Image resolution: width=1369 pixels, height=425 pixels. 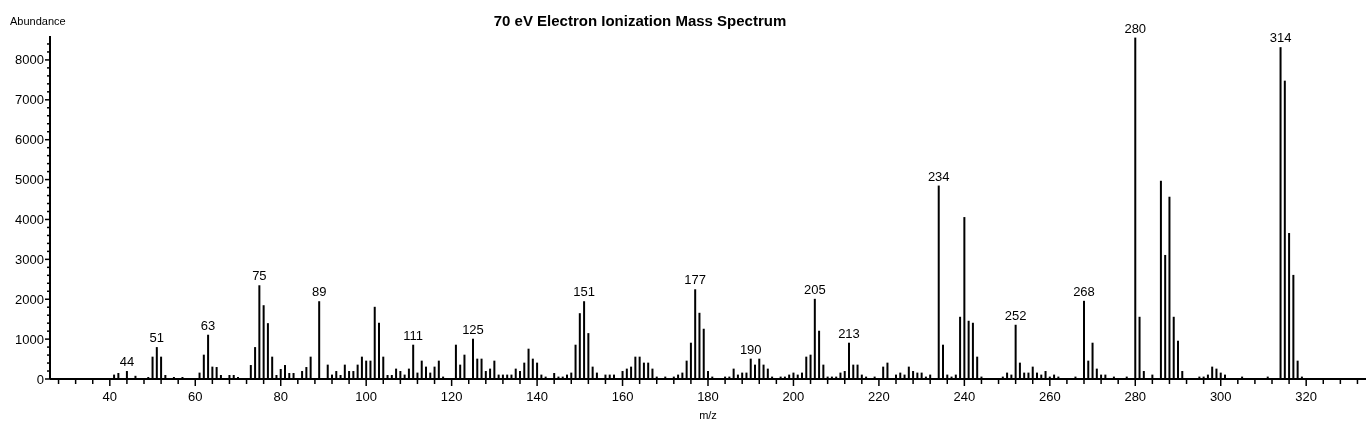 I want to click on x-tick-label: 220, so click(x=879, y=396).